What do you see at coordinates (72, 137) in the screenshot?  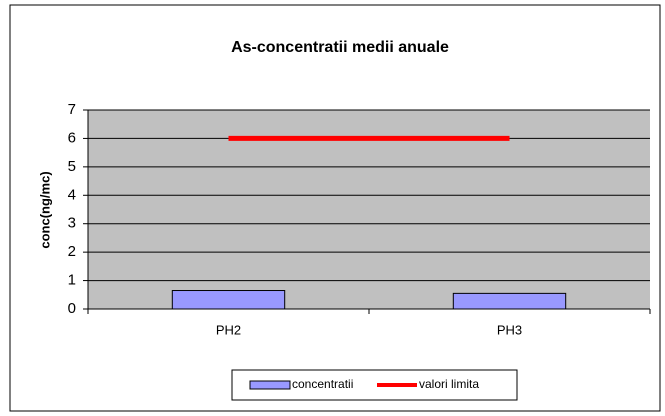 I see `y-tick-label: 6` at bounding box center [72, 137].